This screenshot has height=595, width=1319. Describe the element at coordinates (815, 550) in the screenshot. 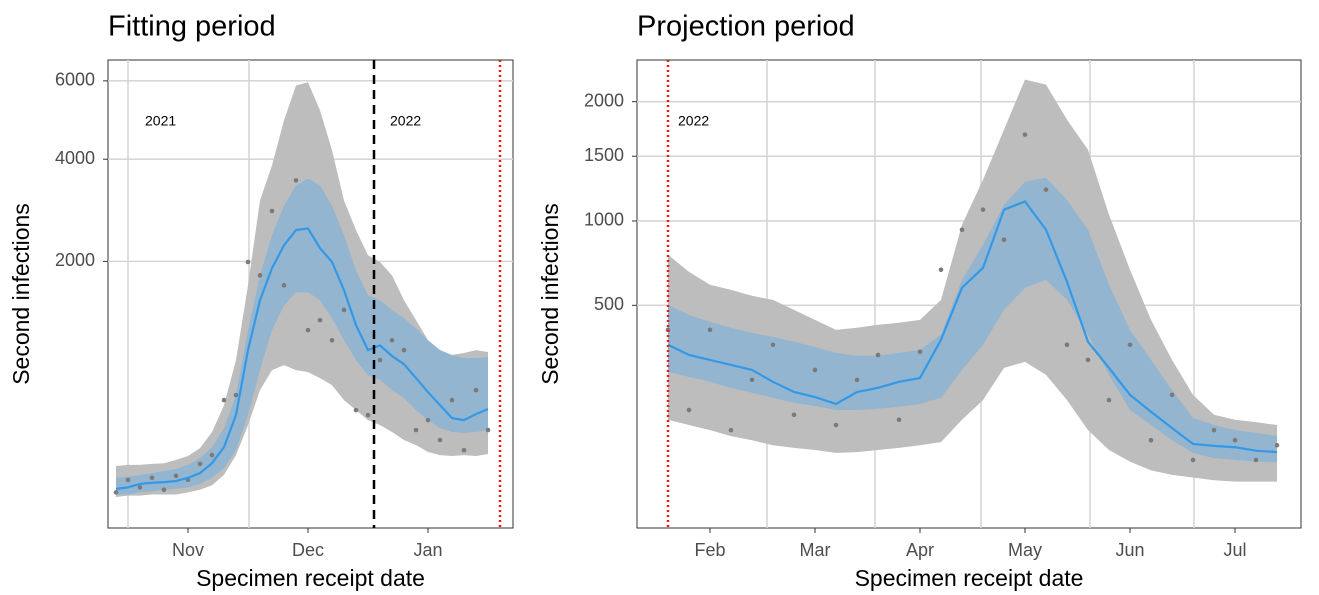

I see `x-tick-label: Mar` at that location.